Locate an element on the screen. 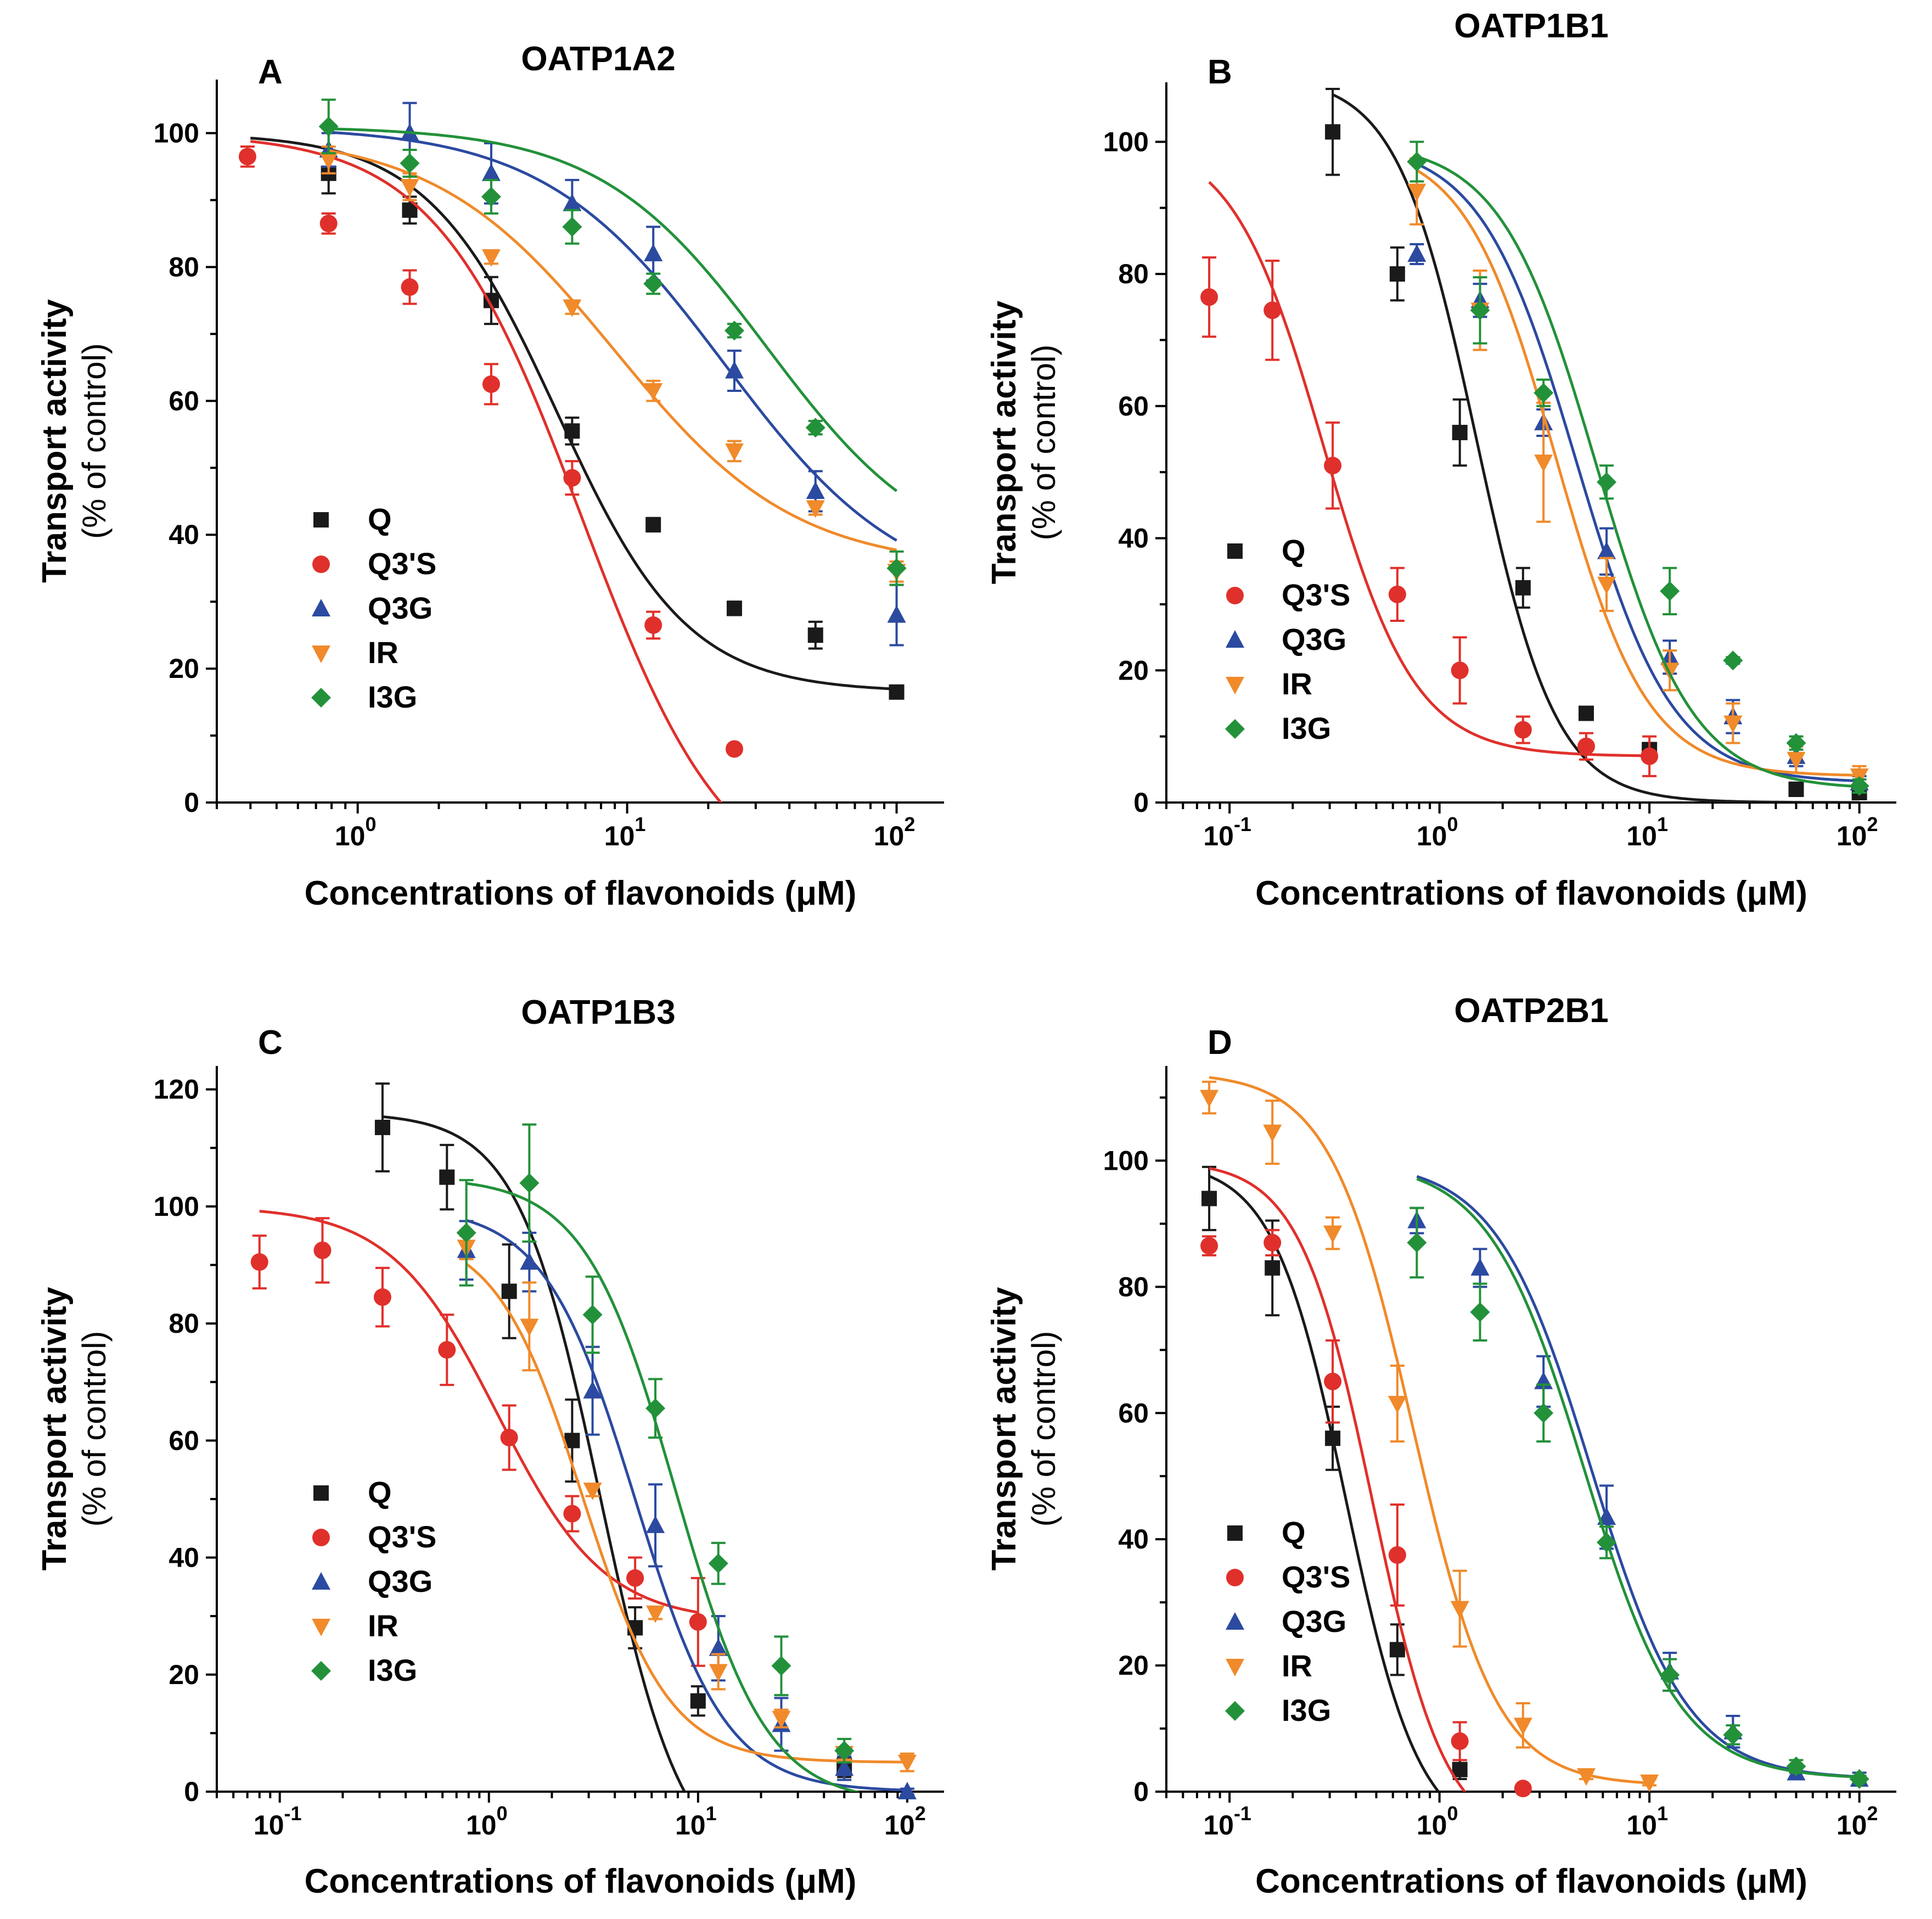 This screenshot has height=1919, width=1932. panel-title: OATP1A2 is located at coordinates (598, 59).